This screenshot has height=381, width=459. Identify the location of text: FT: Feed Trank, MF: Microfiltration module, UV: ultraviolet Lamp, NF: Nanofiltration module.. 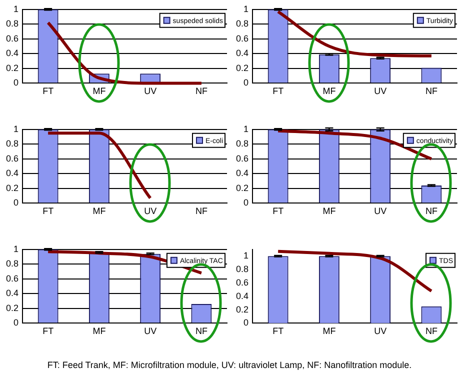
(229, 365).